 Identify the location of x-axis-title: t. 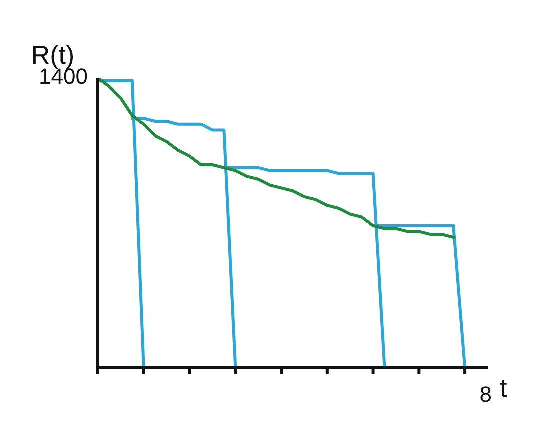
(504, 388).